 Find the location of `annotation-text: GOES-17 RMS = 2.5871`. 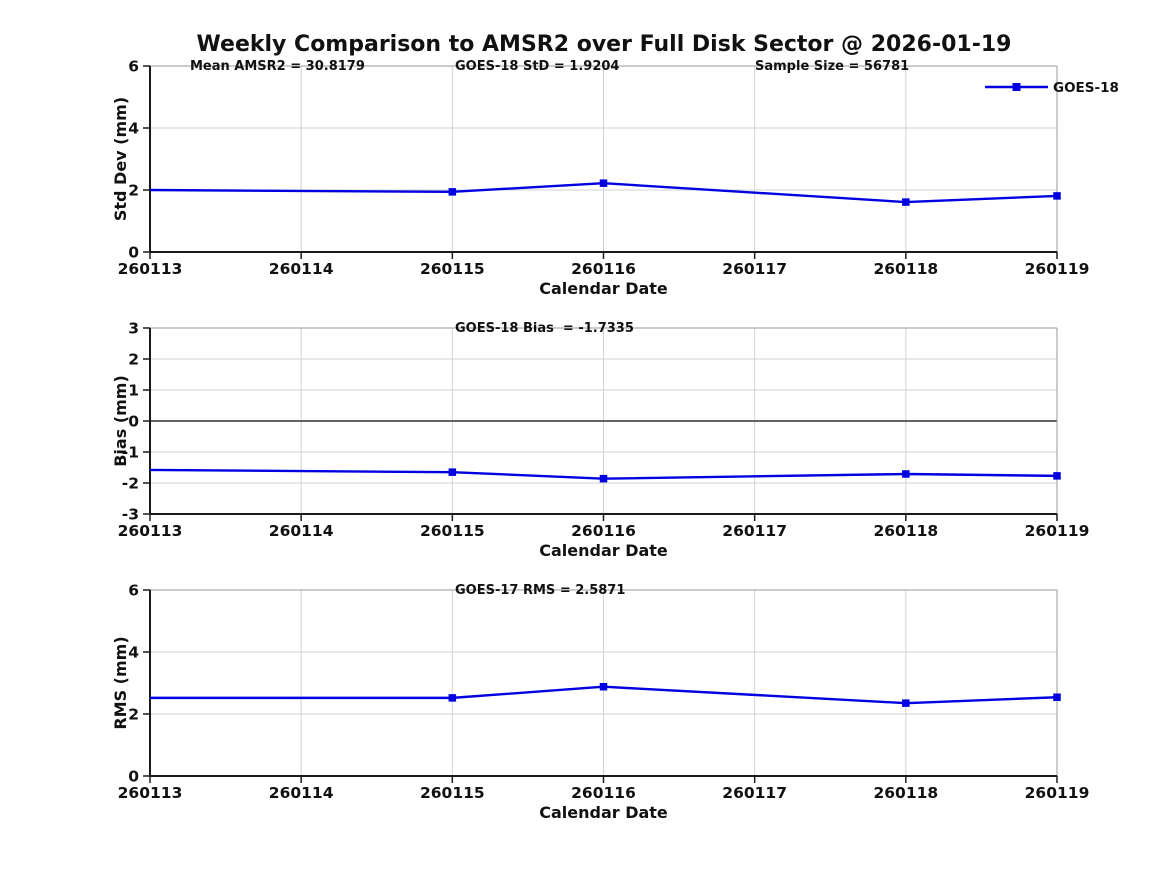

annotation-text: GOES-17 RMS = 2.5871 is located at coordinates (540, 590).